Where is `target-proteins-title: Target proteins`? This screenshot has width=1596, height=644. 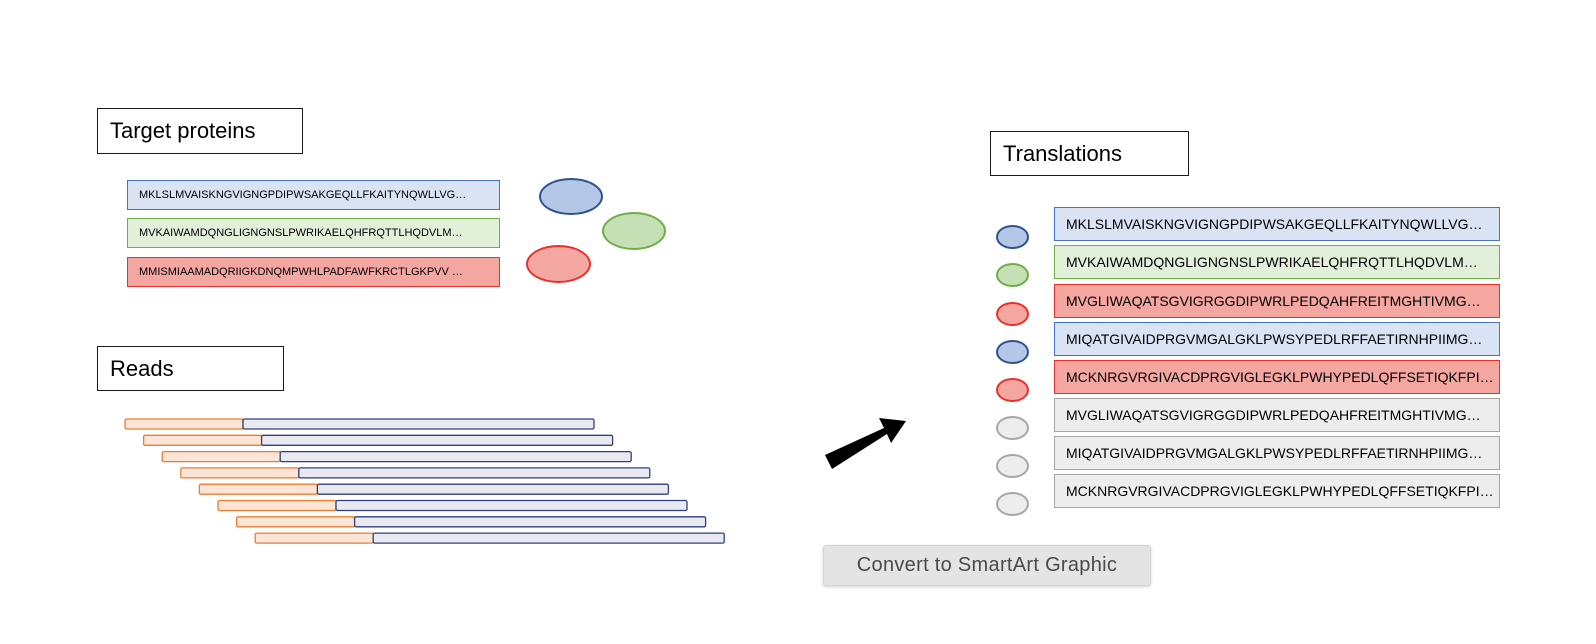
target-proteins-title: Target proteins is located at coordinates (183, 130).